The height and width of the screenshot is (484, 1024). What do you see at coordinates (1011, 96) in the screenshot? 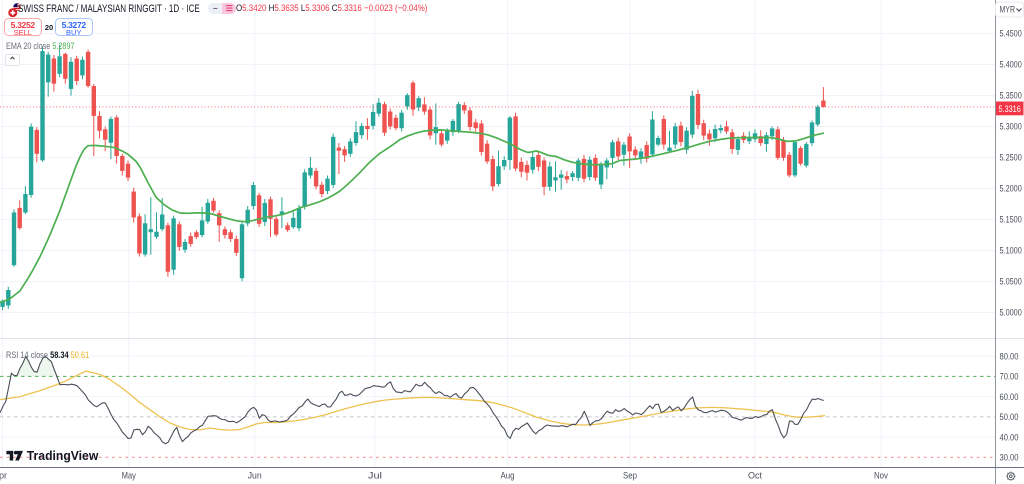
I see `svg-text: 5.3500` at bounding box center [1011, 96].